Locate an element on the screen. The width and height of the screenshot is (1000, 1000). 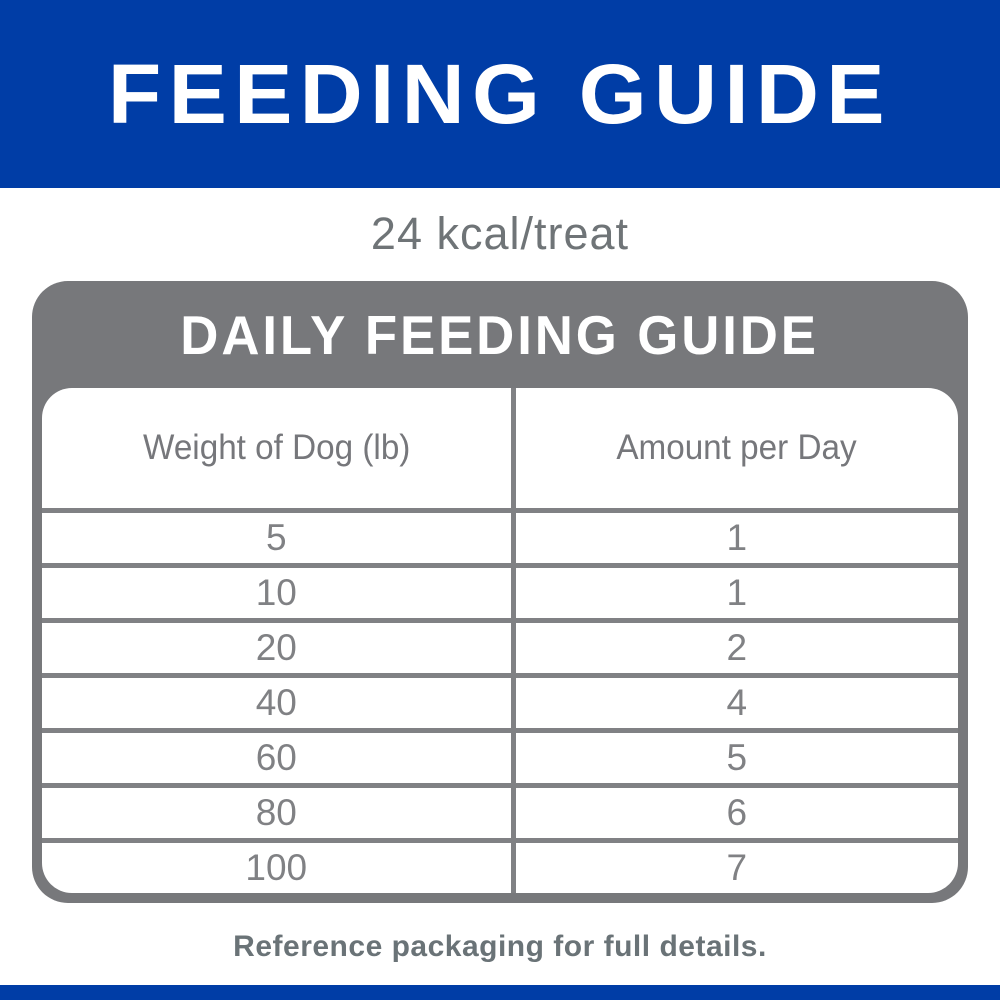
weight-cell: 10 is located at coordinates (279, 593).